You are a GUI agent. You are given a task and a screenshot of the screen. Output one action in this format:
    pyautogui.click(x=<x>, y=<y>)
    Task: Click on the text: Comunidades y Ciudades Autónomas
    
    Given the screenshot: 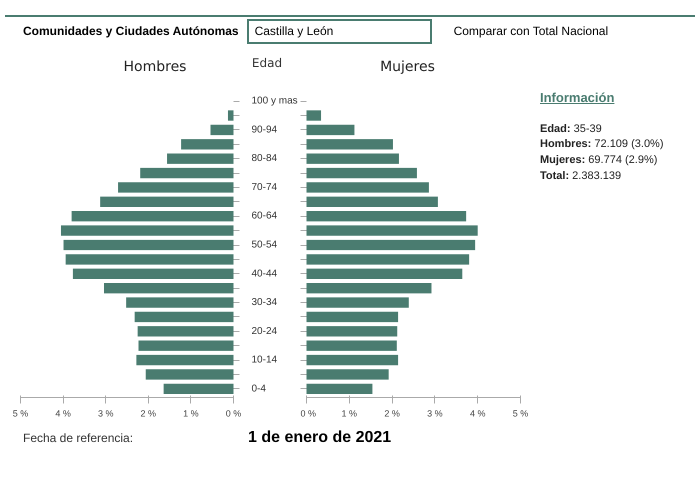 What is the action you would take?
    pyautogui.click(x=131, y=31)
    